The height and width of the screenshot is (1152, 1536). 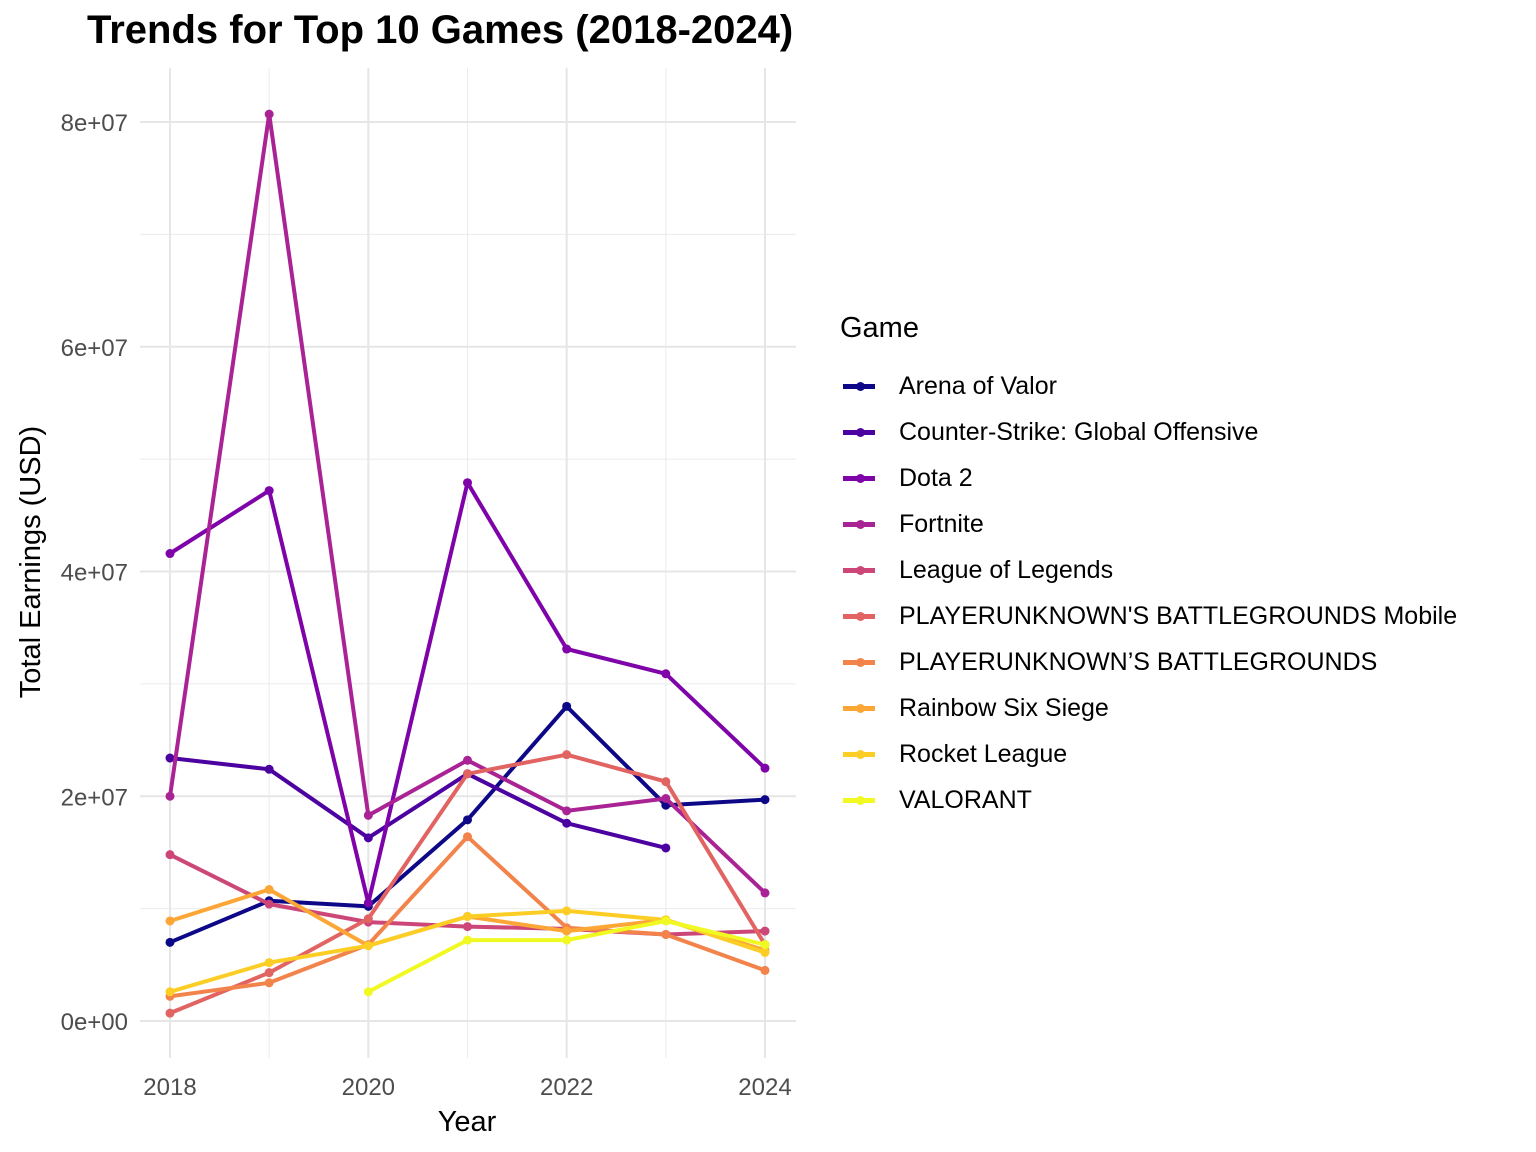 What do you see at coordinates (1138, 661) in the screenshot?
I see `legend-label: PLAYERUNKNOWN’S BATTLEGROUNDS` at bounding box center [1138, 661].